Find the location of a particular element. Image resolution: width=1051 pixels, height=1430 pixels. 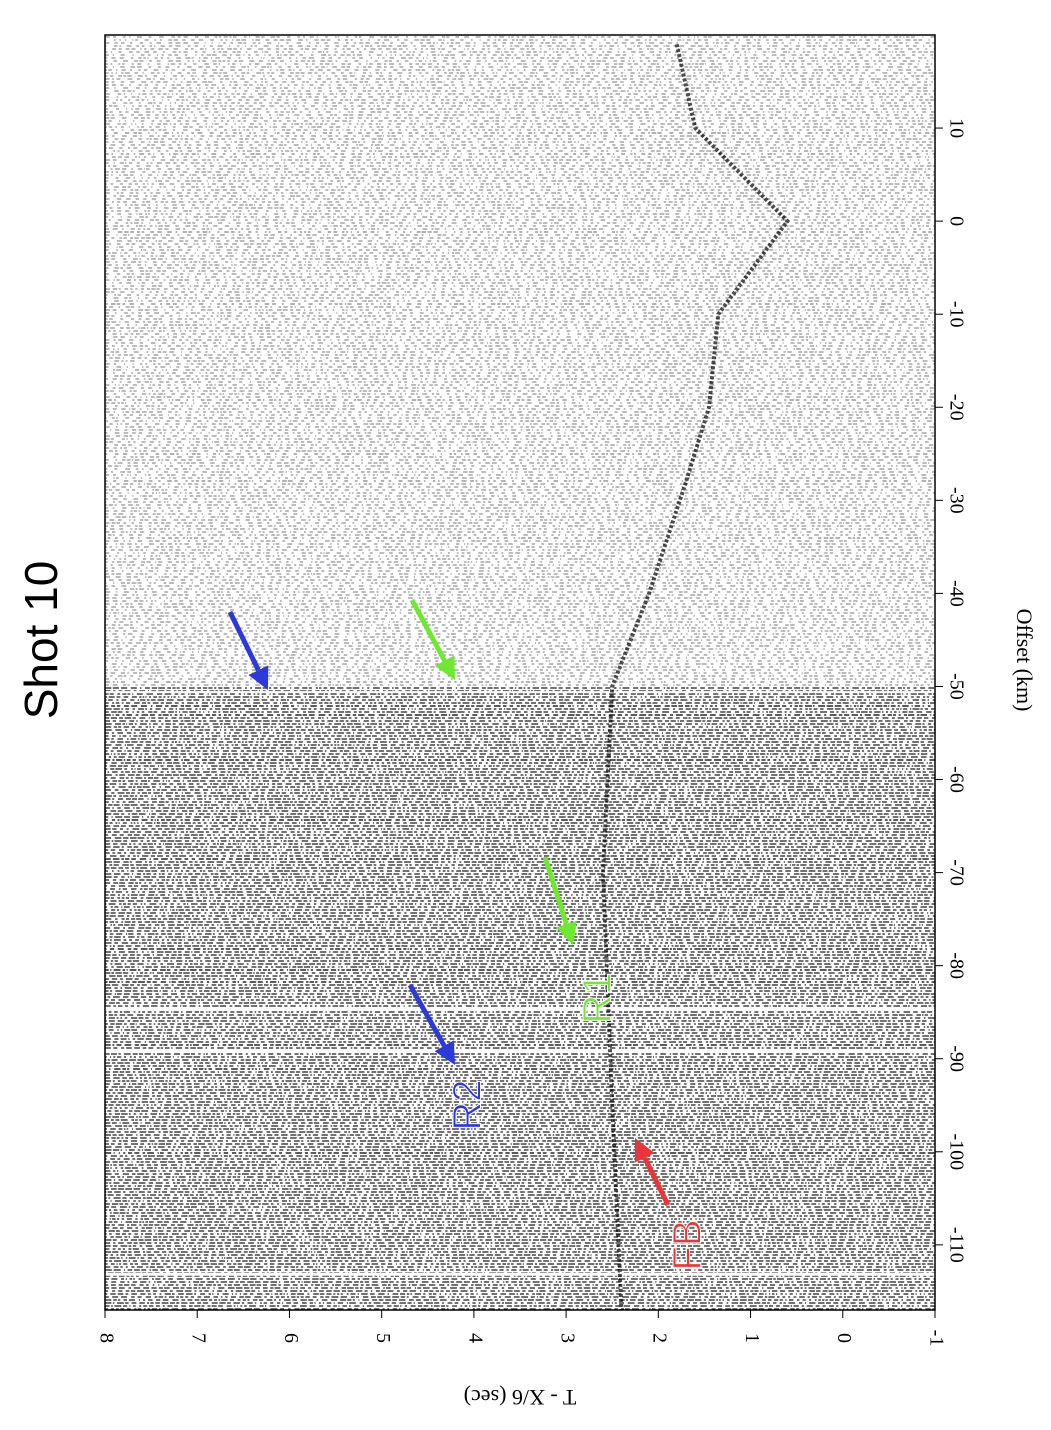

annotation-label: R2 is located at coordinates (468, 1104).